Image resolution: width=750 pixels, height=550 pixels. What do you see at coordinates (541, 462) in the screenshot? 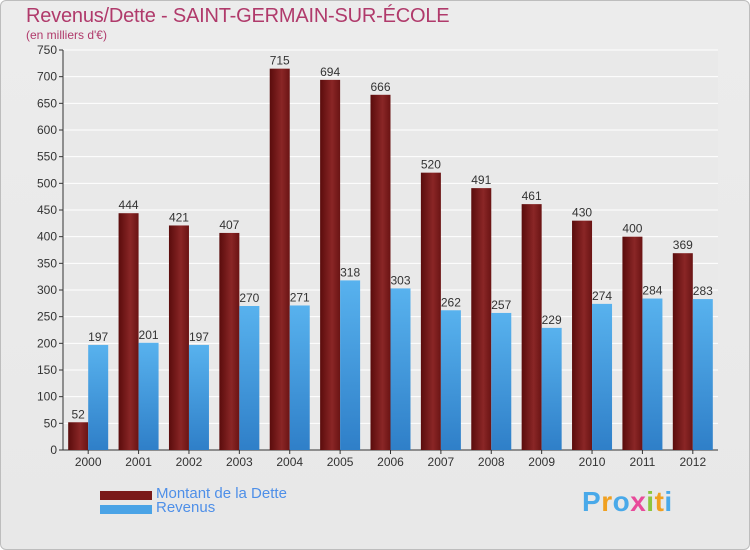
I see `x-tick-label: 2009` at bounding box center [541, 462].